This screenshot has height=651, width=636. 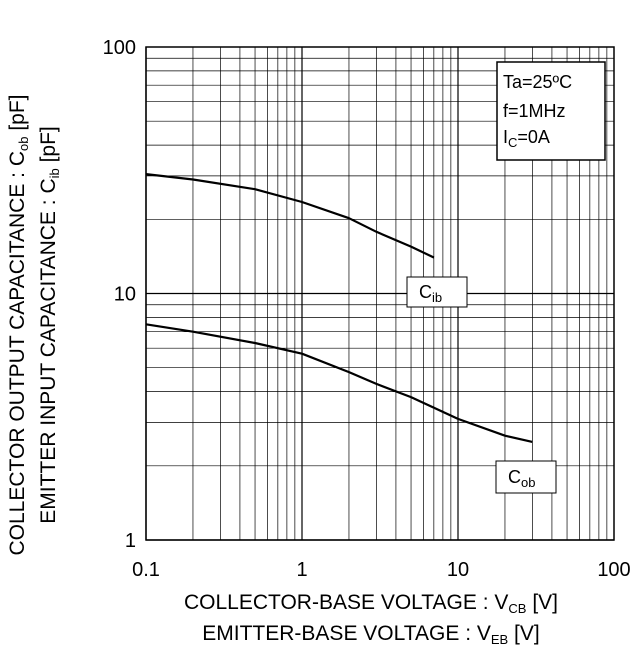 What do you see at coordinates (481, 385) in the screenshot?
I see `series-labels: Cib Cob` at bounding box center [481, 385].